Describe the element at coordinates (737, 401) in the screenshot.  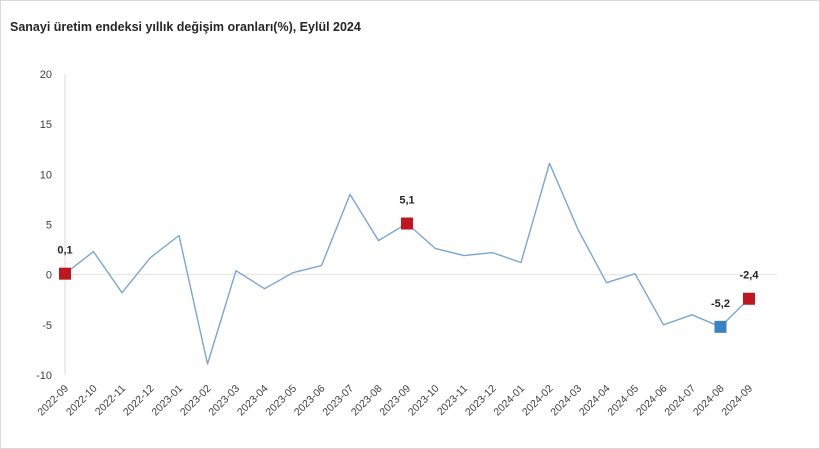
I see `x-tick-label: 2024-09` at that location.